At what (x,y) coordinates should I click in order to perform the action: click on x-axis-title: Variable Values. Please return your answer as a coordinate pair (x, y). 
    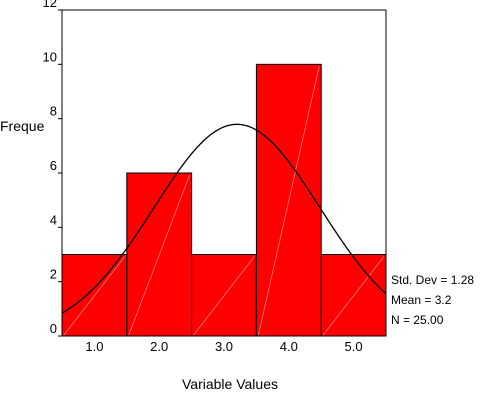
    Looking at the image, I should click on (230, 384).